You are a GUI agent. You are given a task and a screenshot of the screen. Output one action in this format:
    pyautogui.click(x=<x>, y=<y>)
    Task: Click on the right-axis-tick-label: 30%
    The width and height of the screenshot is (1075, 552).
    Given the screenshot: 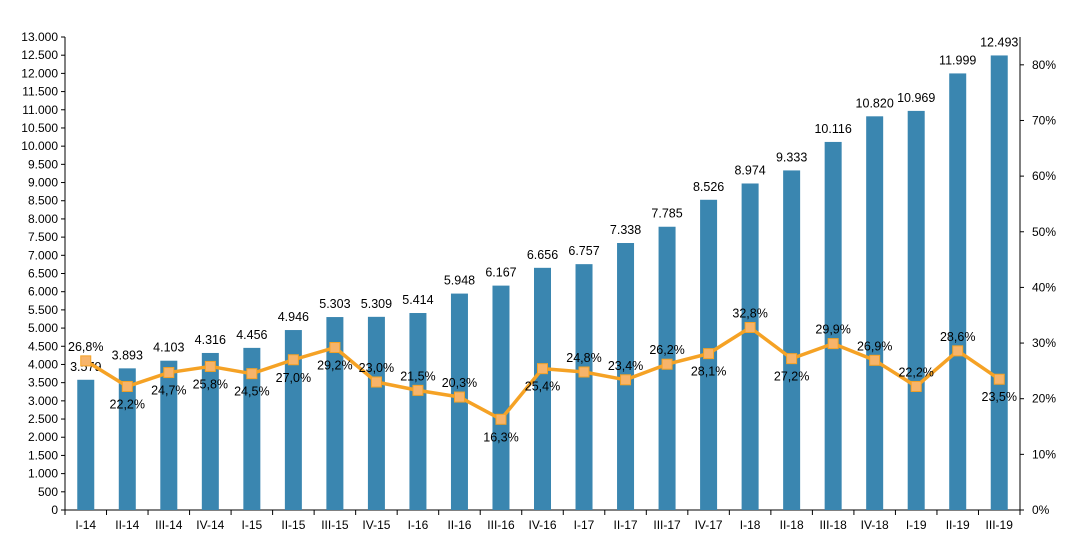 What is the action you would take?
    pyautogui.click(x=1044, y=343)
    